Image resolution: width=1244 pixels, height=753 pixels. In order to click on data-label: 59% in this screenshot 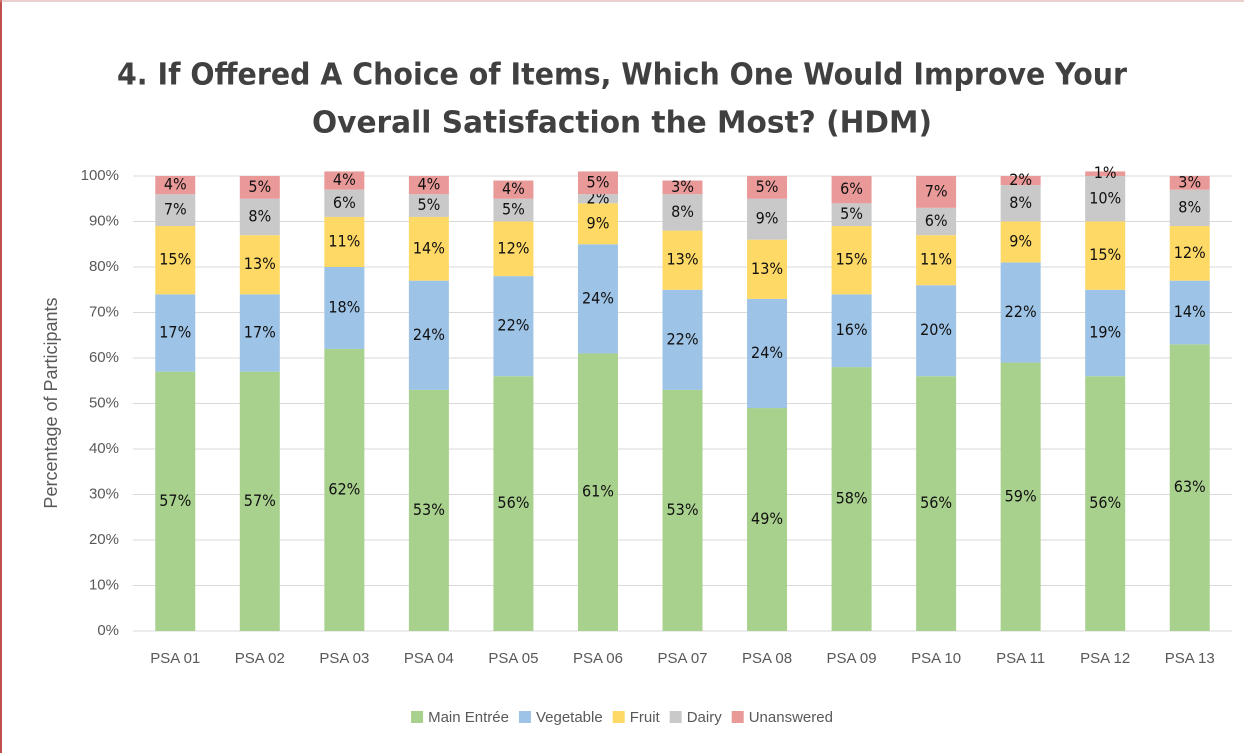, I will do `click(1021, 495)`.